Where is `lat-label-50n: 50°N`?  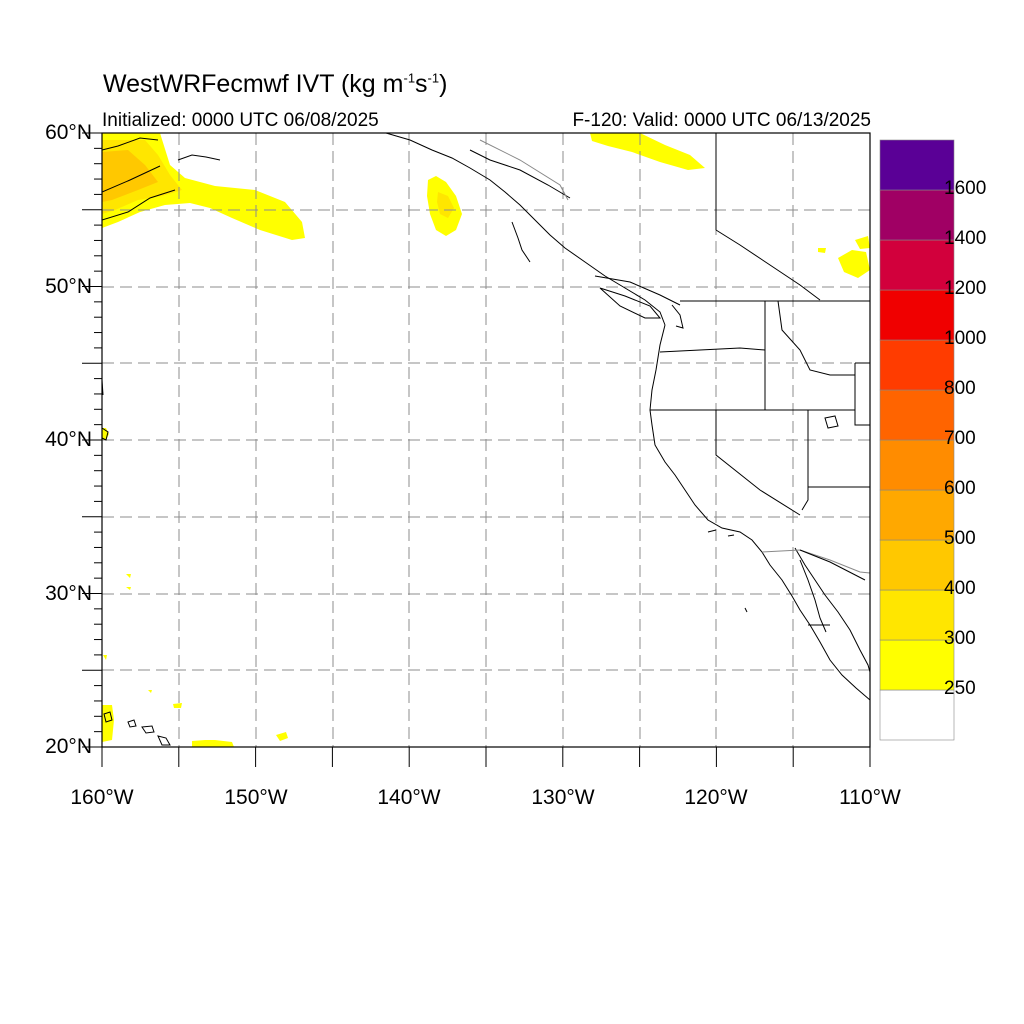
lat-label-50n: 50°N is located at coordinates (68, 286).